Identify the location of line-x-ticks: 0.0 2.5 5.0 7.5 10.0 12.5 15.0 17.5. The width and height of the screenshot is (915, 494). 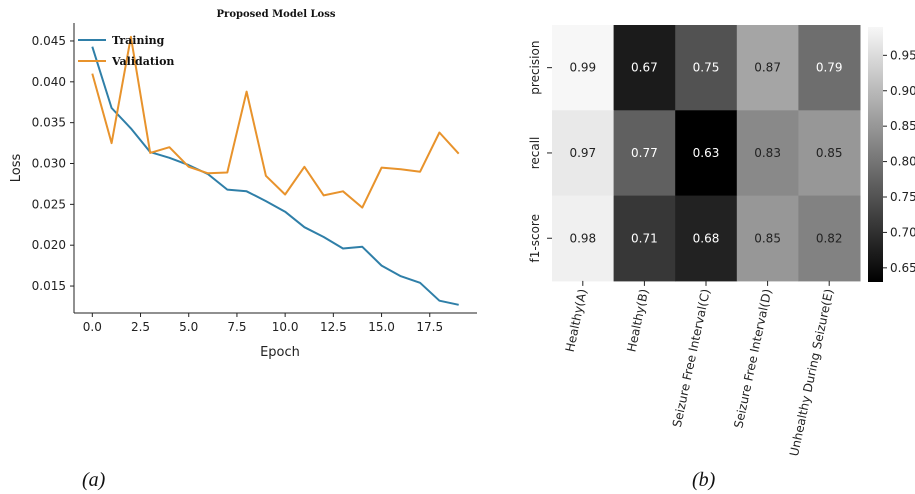
(263, 323).